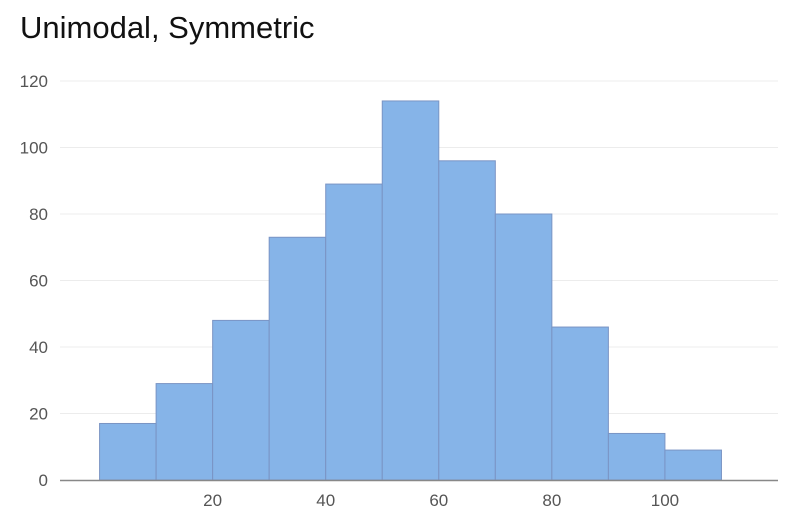  I want to click on x-tick-label-100: 100, so click(665, 500).